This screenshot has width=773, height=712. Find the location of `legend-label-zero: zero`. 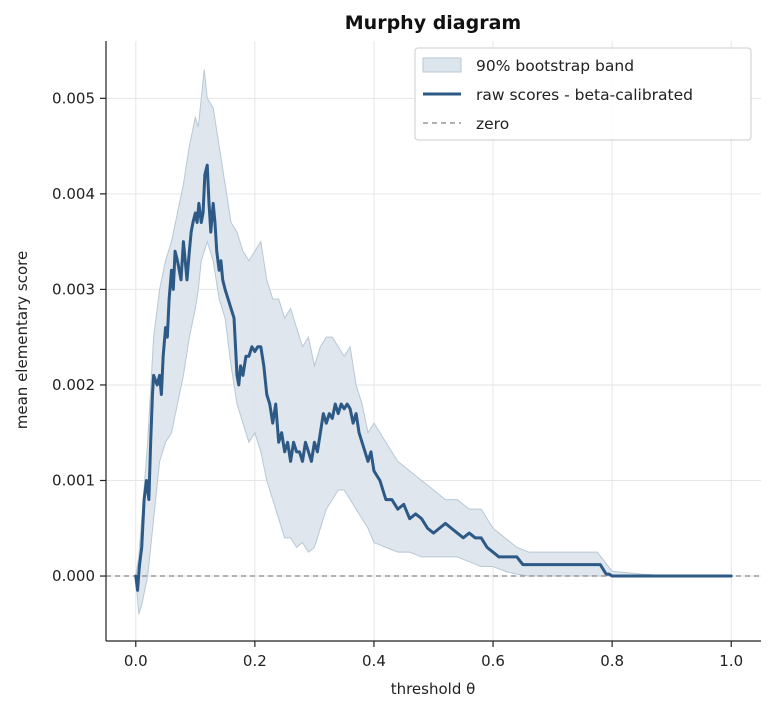

legend-label-zero: zero is located at coordinates (492, 124).